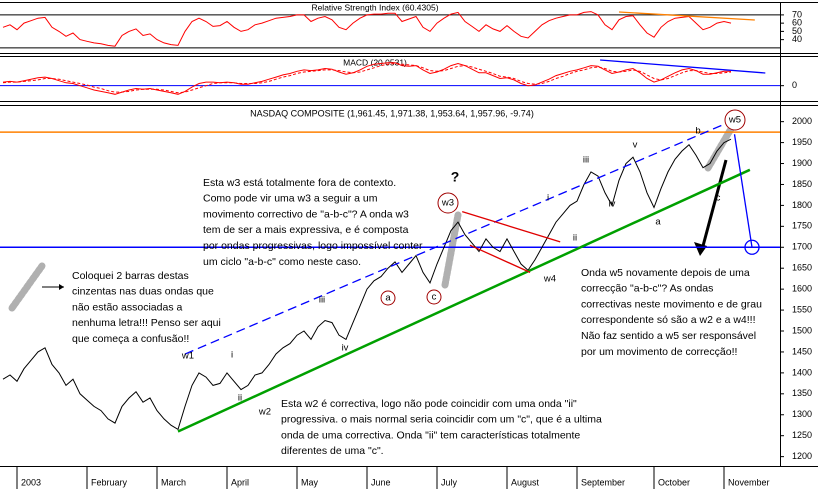  What do you see at coordinates (310, 482) in the screenshot?
I see `x-tick-label: May` at bounding box center [310, 482].